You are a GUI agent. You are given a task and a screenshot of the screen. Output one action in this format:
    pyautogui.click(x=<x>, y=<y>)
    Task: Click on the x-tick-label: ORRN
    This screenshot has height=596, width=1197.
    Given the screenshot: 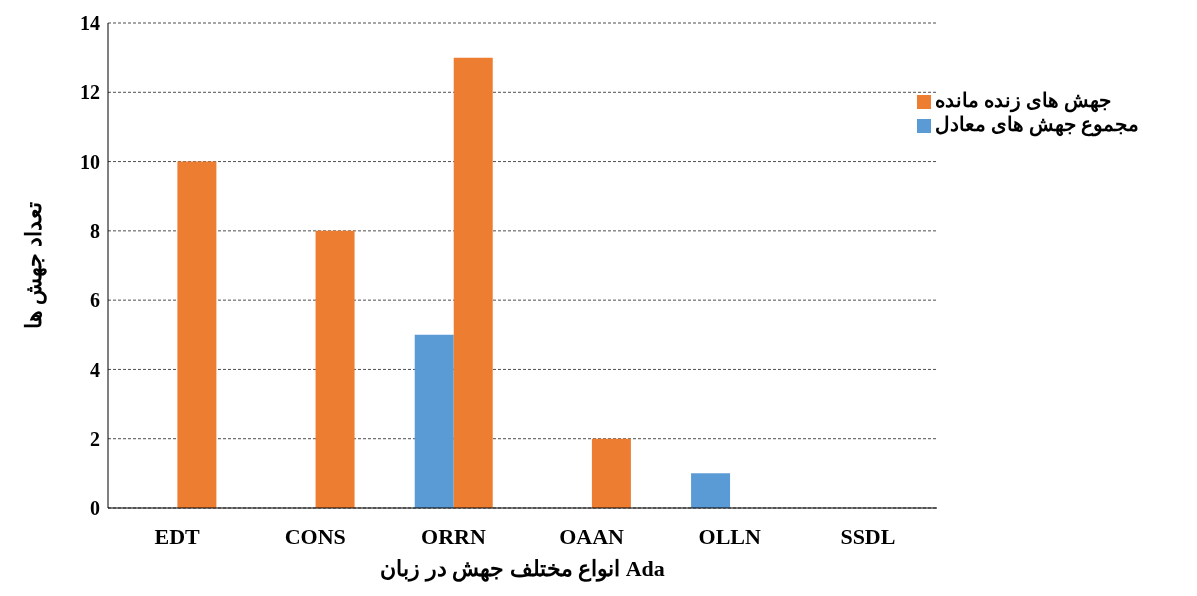 What is the action you would take?
    pyautogui.click(x=453, y=536)
    